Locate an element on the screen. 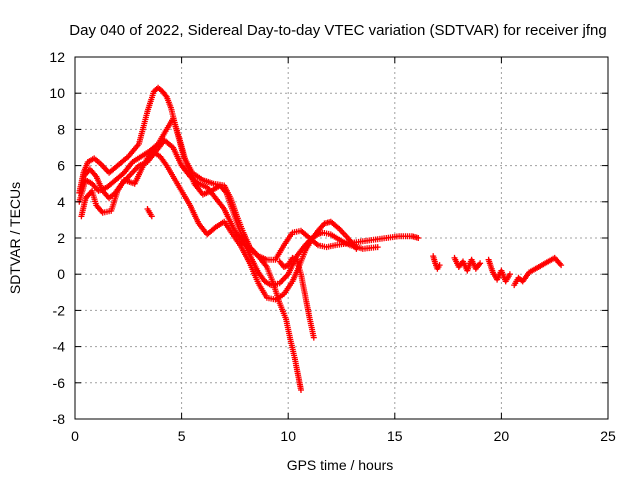 The height and width of the screenshot is (480, 640). y-tick-label: 12 is located at coordinates (57, 57).